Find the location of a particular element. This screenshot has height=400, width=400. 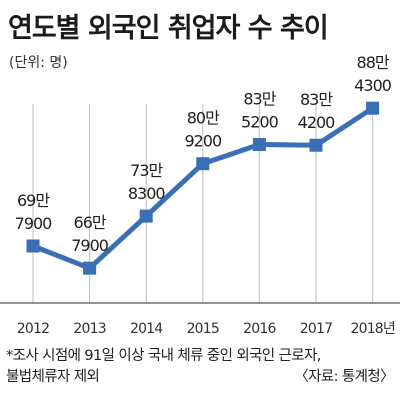

data-label: 4300 is located at coordinates (373, 85).